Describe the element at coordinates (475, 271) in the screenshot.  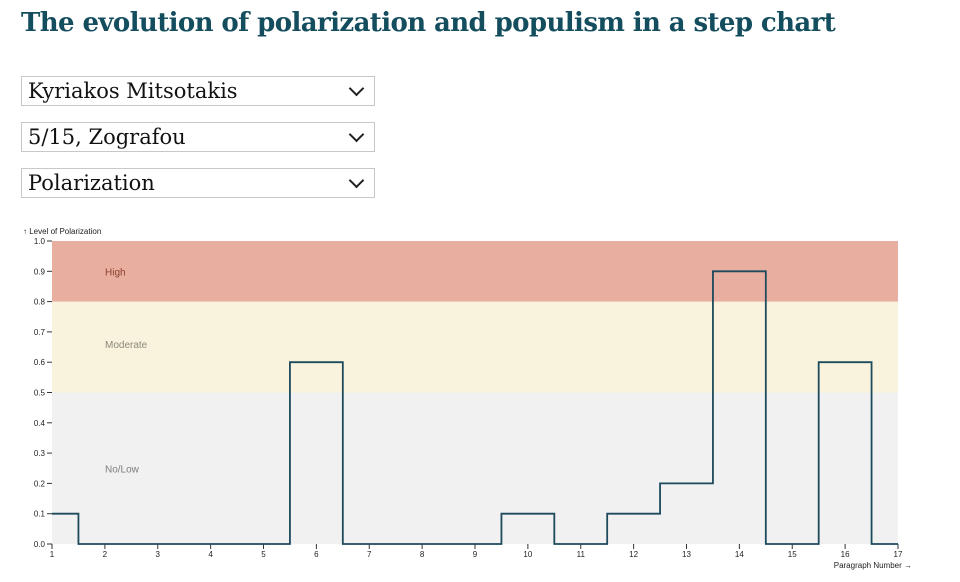
I see `band-high` at that location.